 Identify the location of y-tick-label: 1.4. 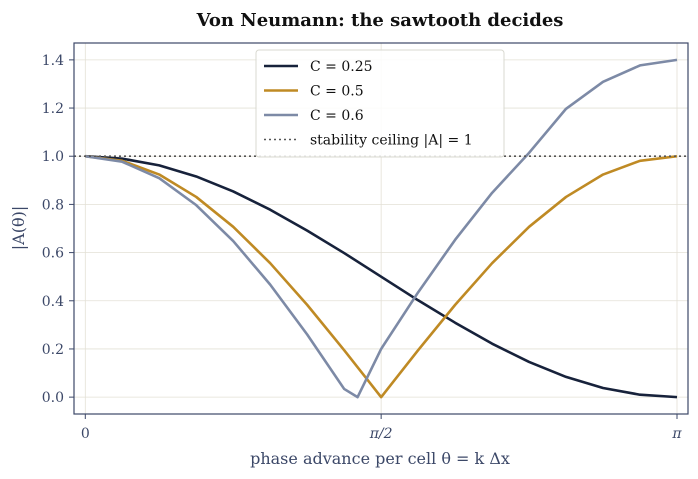
(53, 61).